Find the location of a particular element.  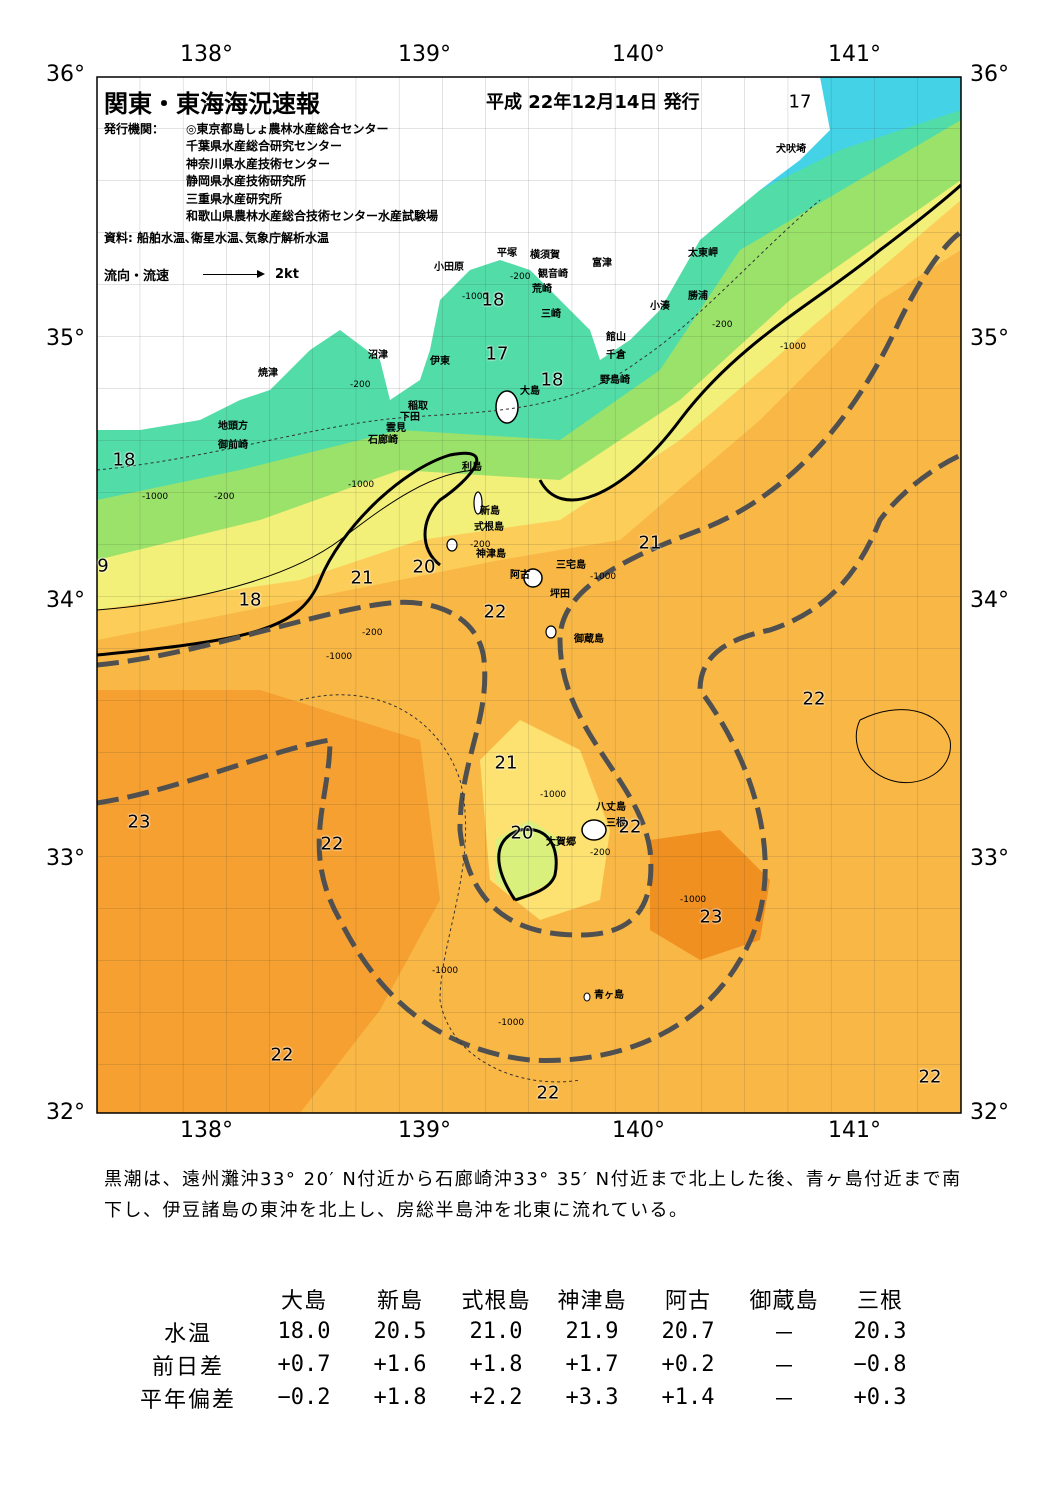

table-cell: 20.7 is located at coordinates (688, 1331).